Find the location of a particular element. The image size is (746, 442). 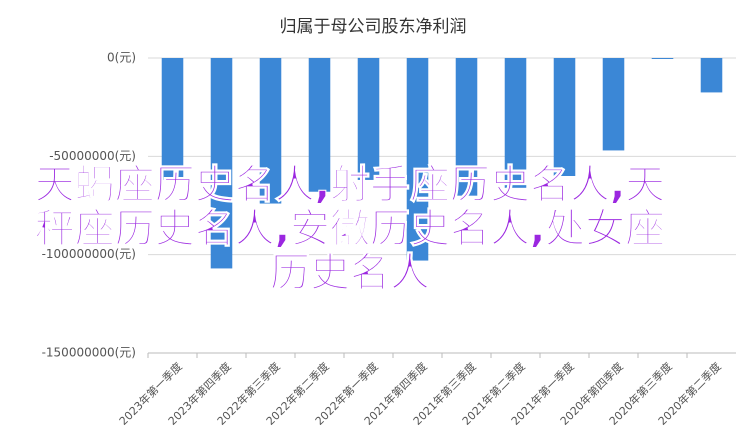

y-tick-label: -100000000(元) is located at coordinates (89, 254).